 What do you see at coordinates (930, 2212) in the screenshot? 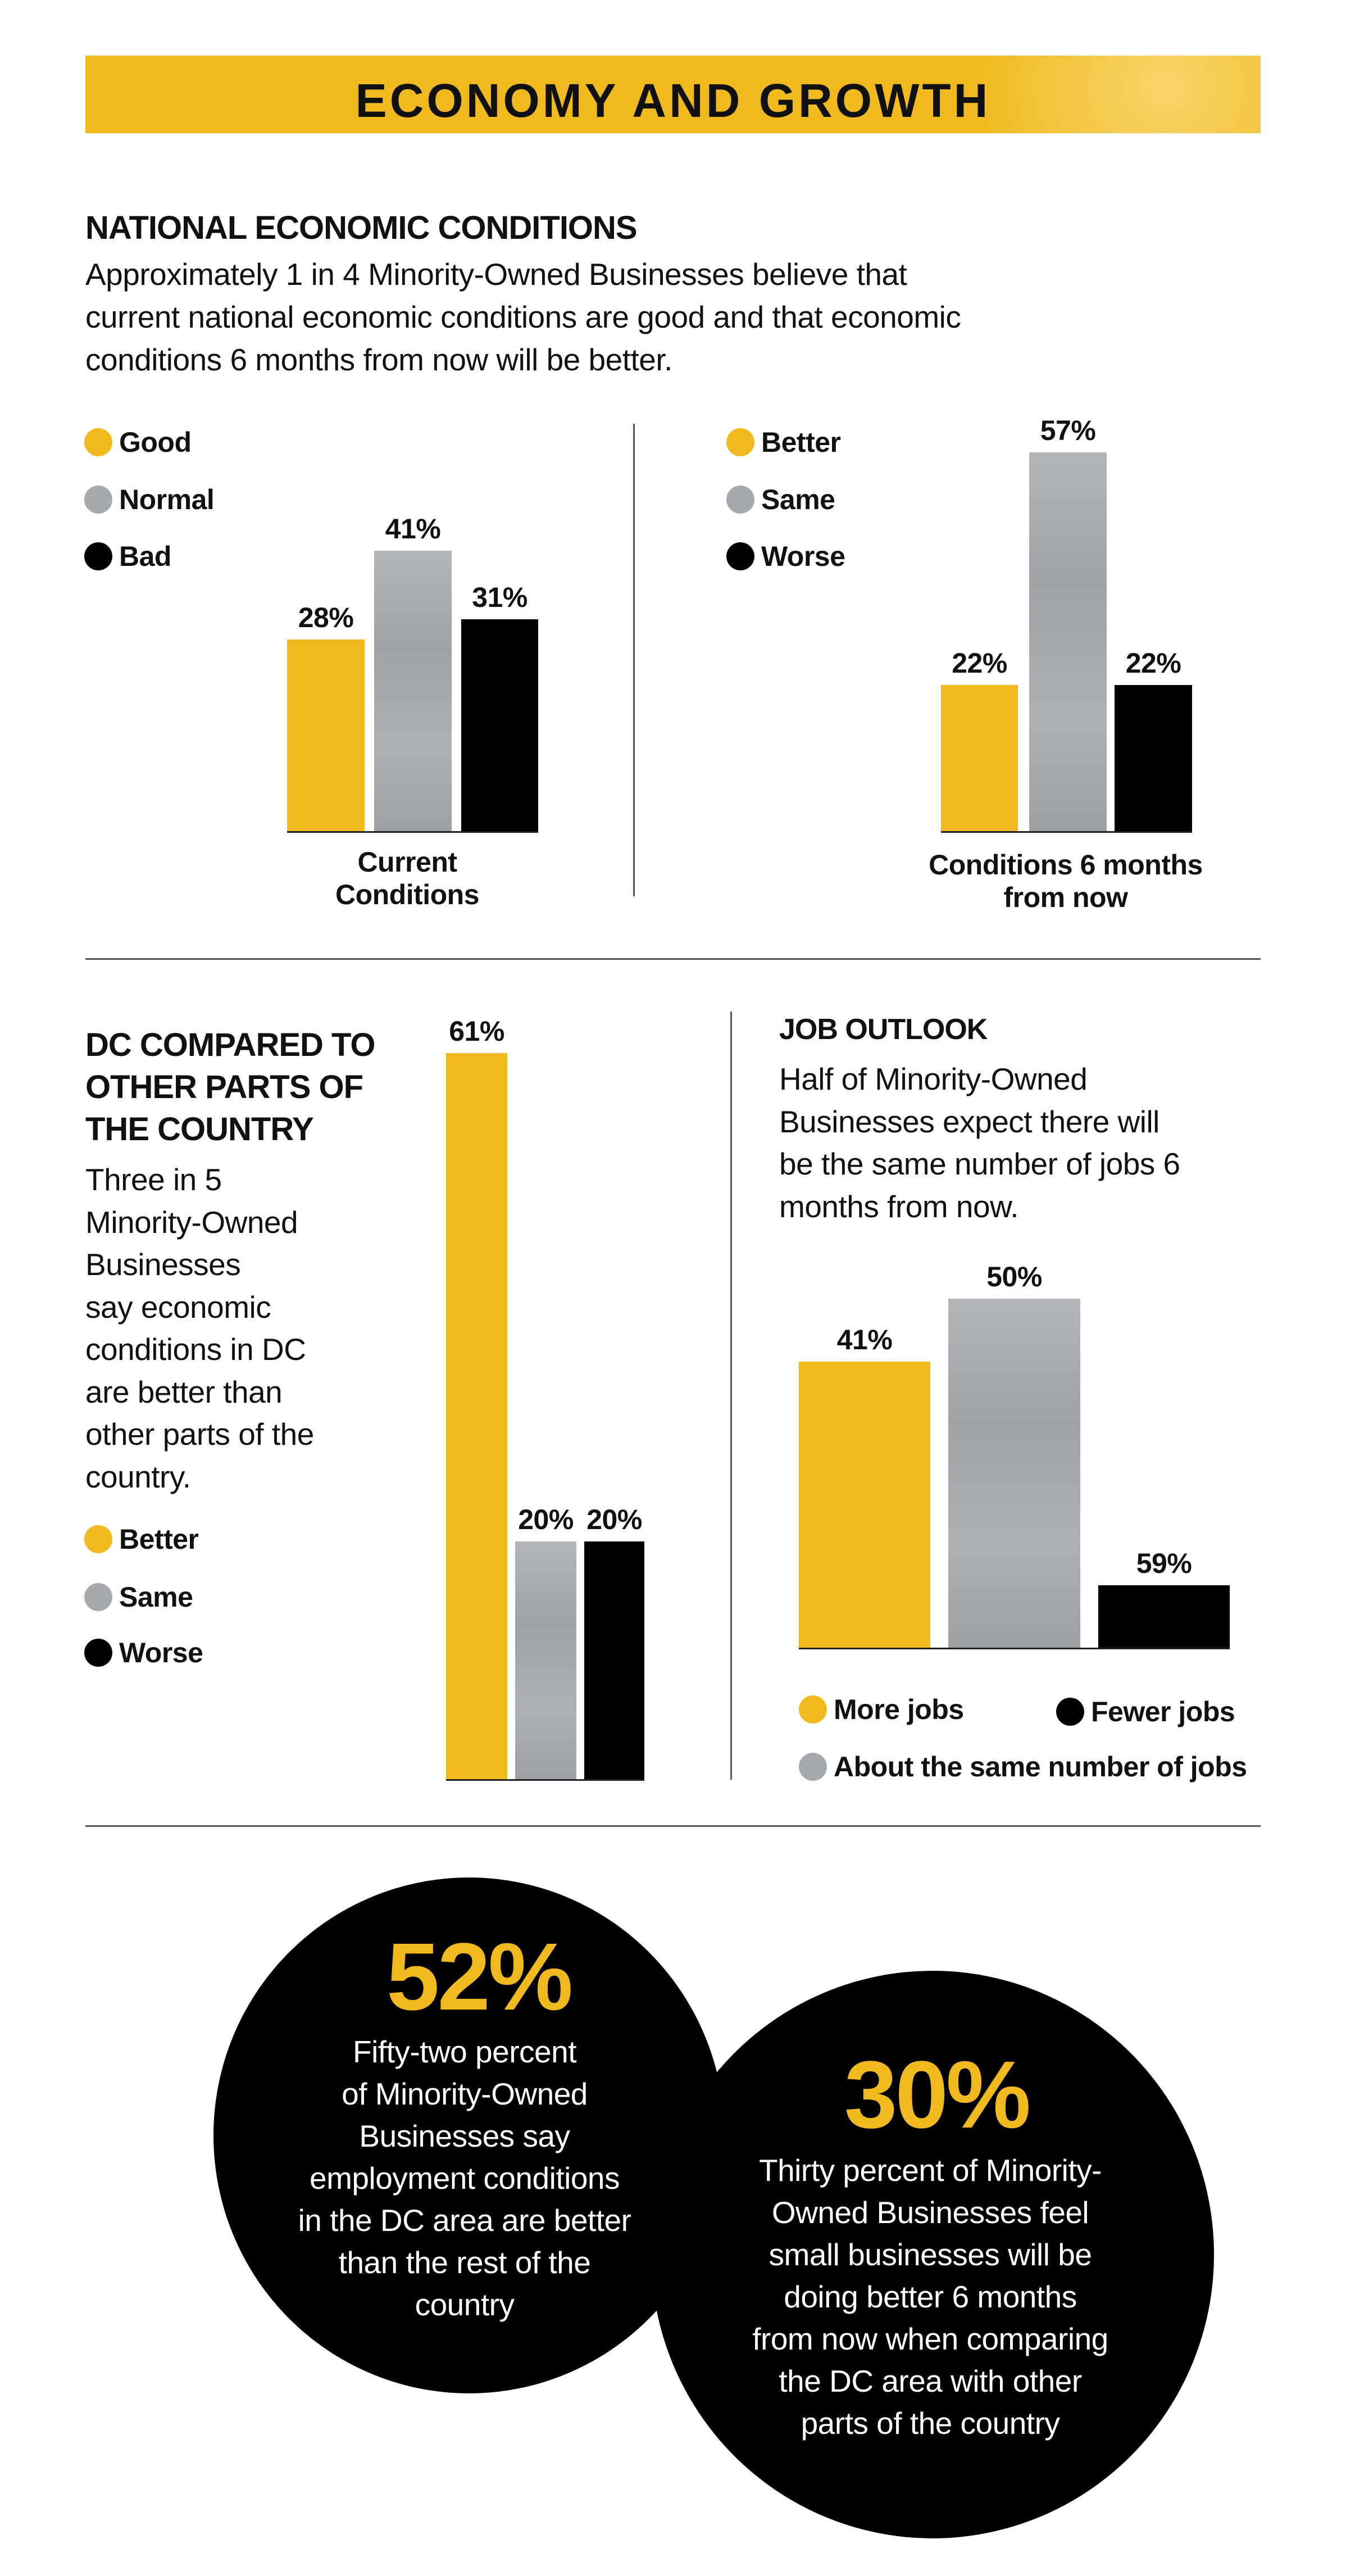
I see `stat-text-line: Owned Businesses feel` at bounding box center [930, 2212].